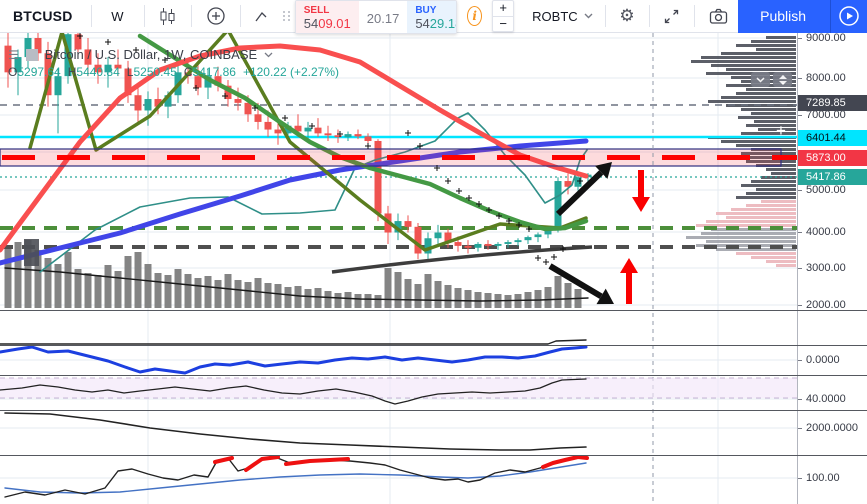  I want to click on legend-menu-icon: ☰, so click(13, 54).